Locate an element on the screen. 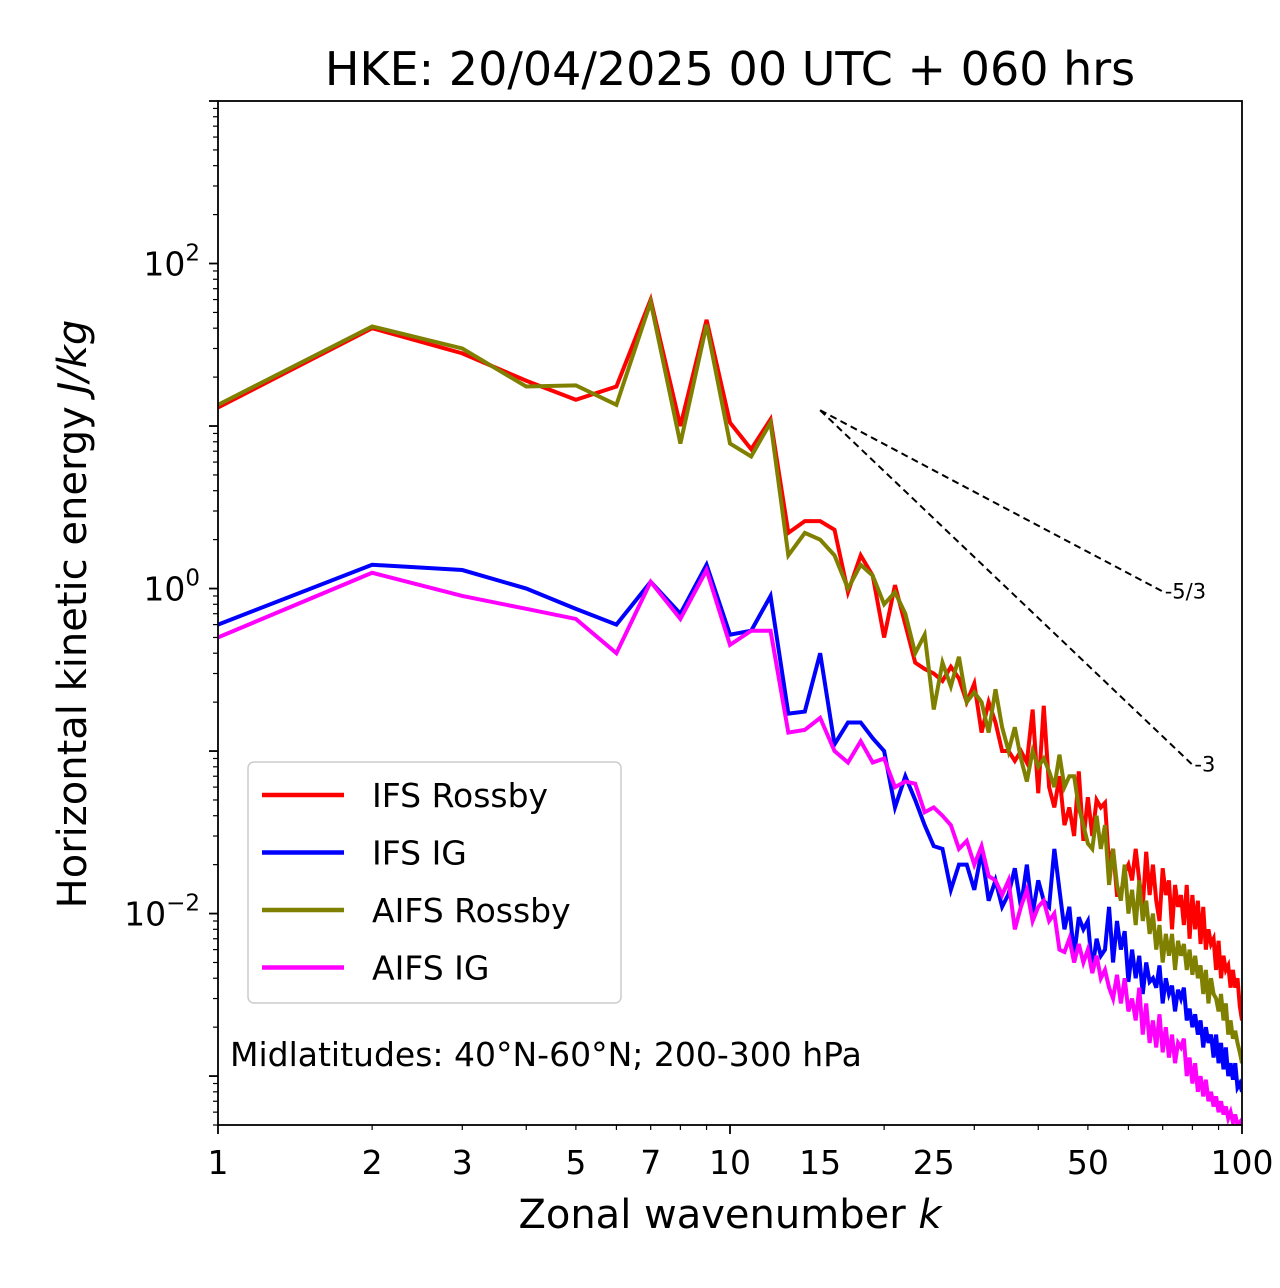  y-axis-label: Horizontal kinetic energy J/kg is located at coordinates (73, 614).